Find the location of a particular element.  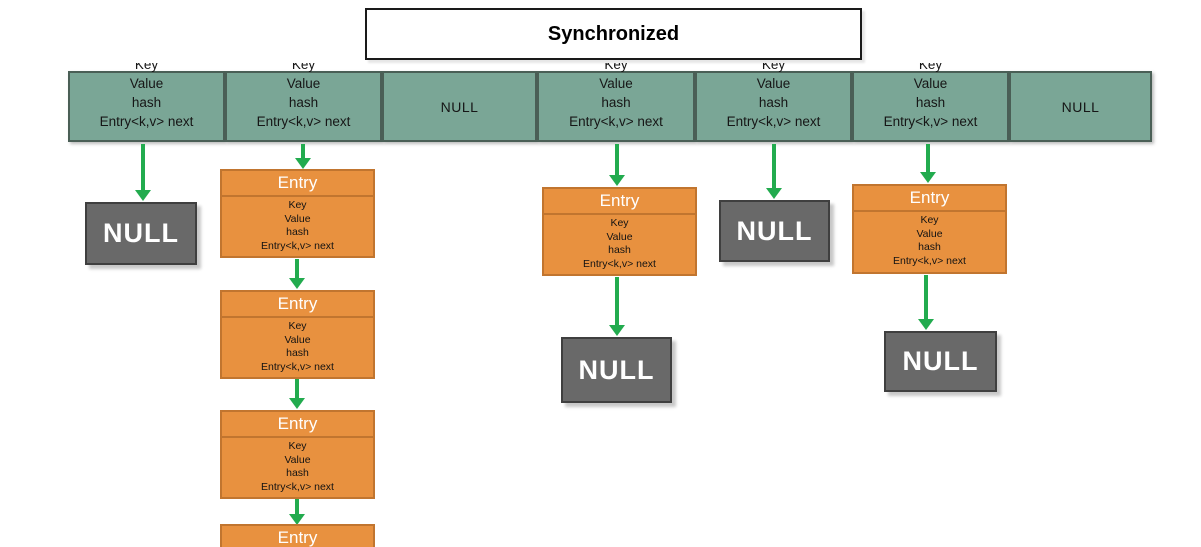

bucket-cell-2-null: NULL is located at coordinates (459, 106).